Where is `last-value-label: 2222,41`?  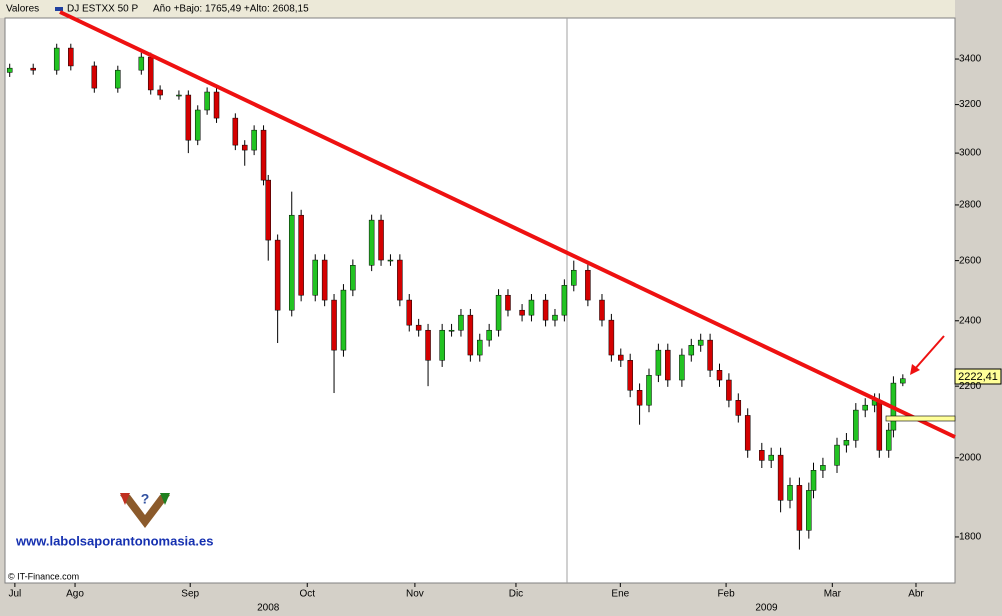 last-value-label: 2222,41 is located at coordinates (978, 377).